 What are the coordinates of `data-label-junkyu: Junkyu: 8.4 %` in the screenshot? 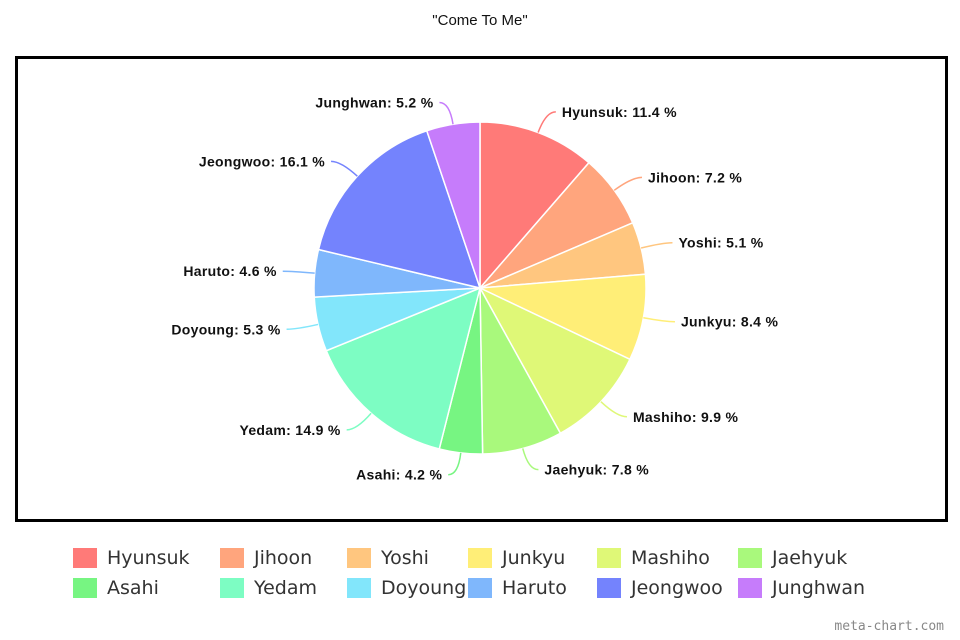 It's located at (730, 322).